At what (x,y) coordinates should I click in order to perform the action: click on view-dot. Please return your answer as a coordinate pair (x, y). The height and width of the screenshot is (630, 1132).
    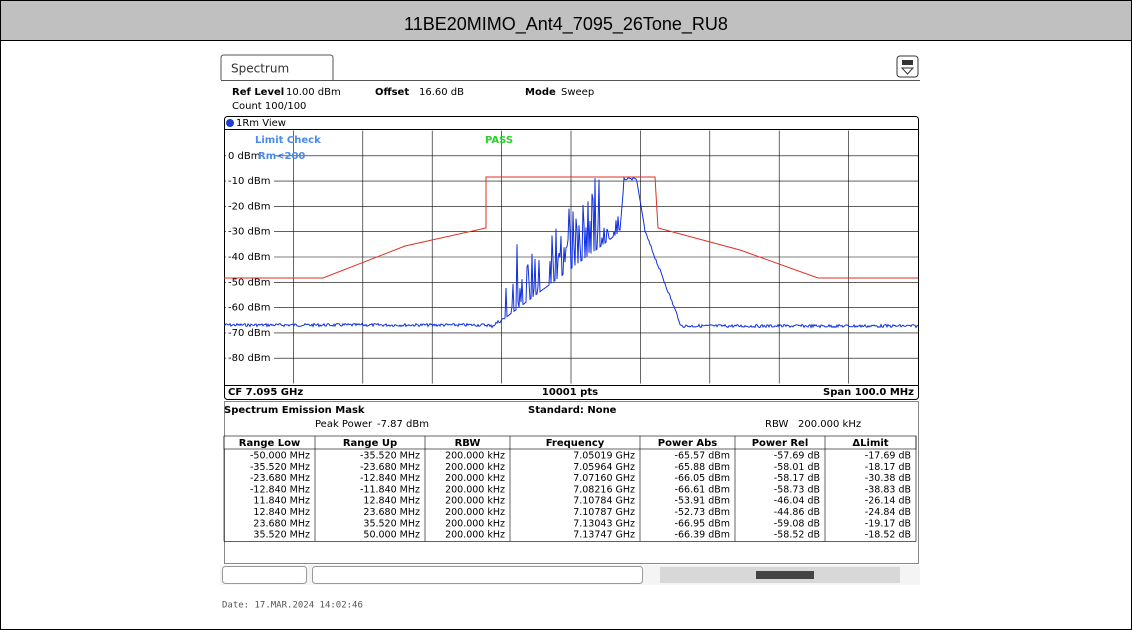
    Looking at the image, I should click on (230, 123).